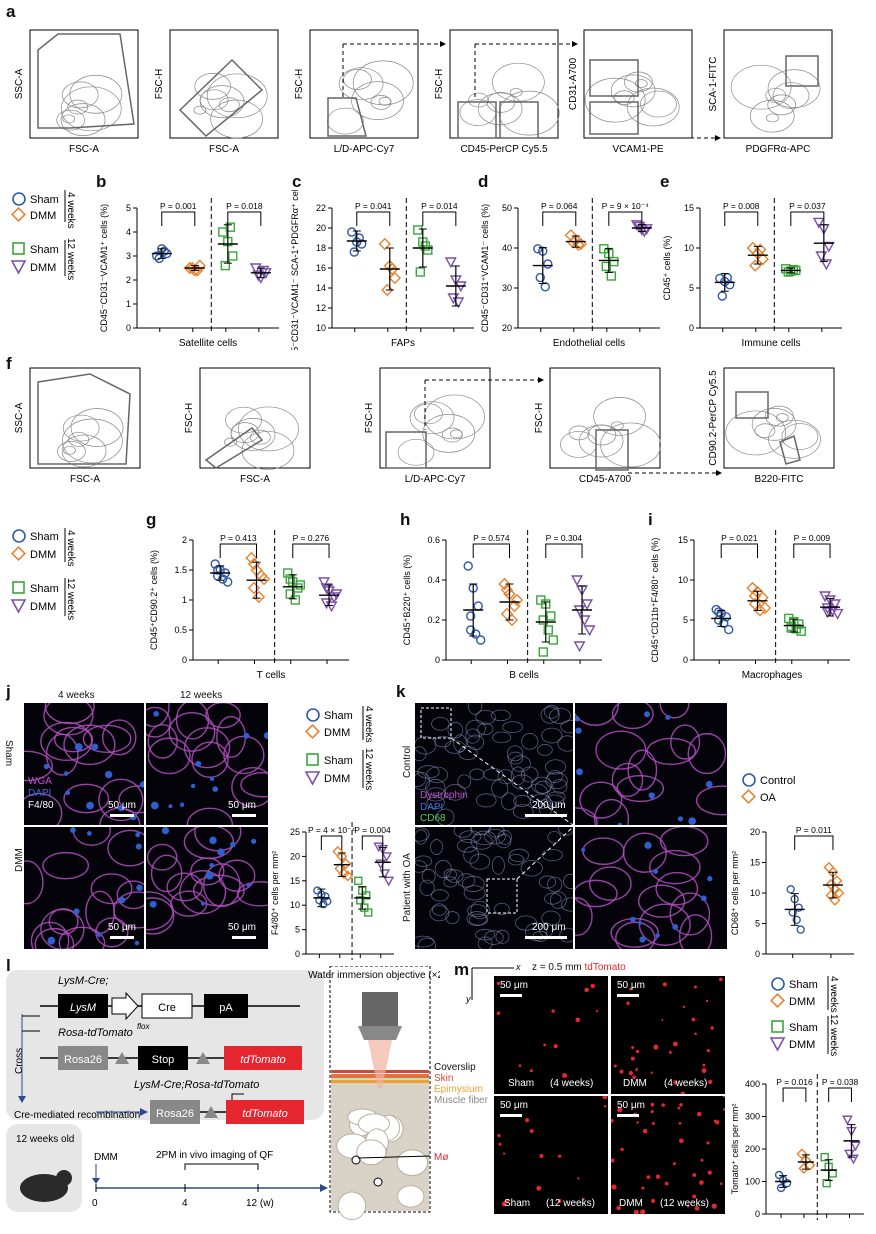  I want to click on y-tick-label: 10, so click(295, 905).